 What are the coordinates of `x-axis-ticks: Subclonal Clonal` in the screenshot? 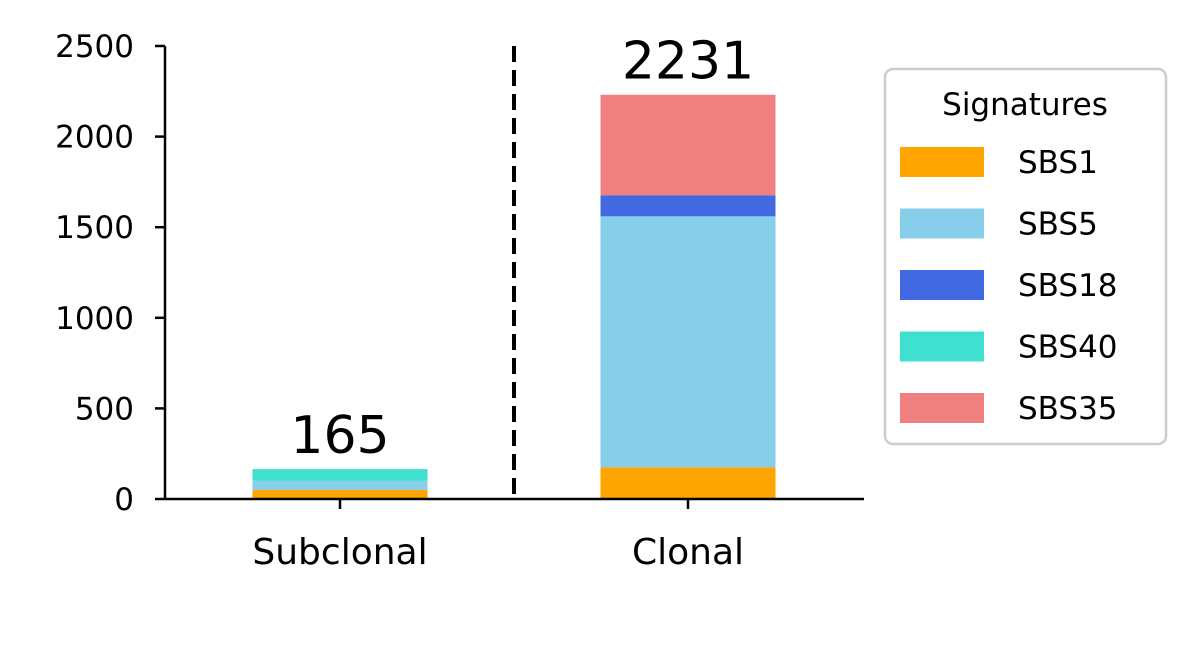 It's located at (498, 536).